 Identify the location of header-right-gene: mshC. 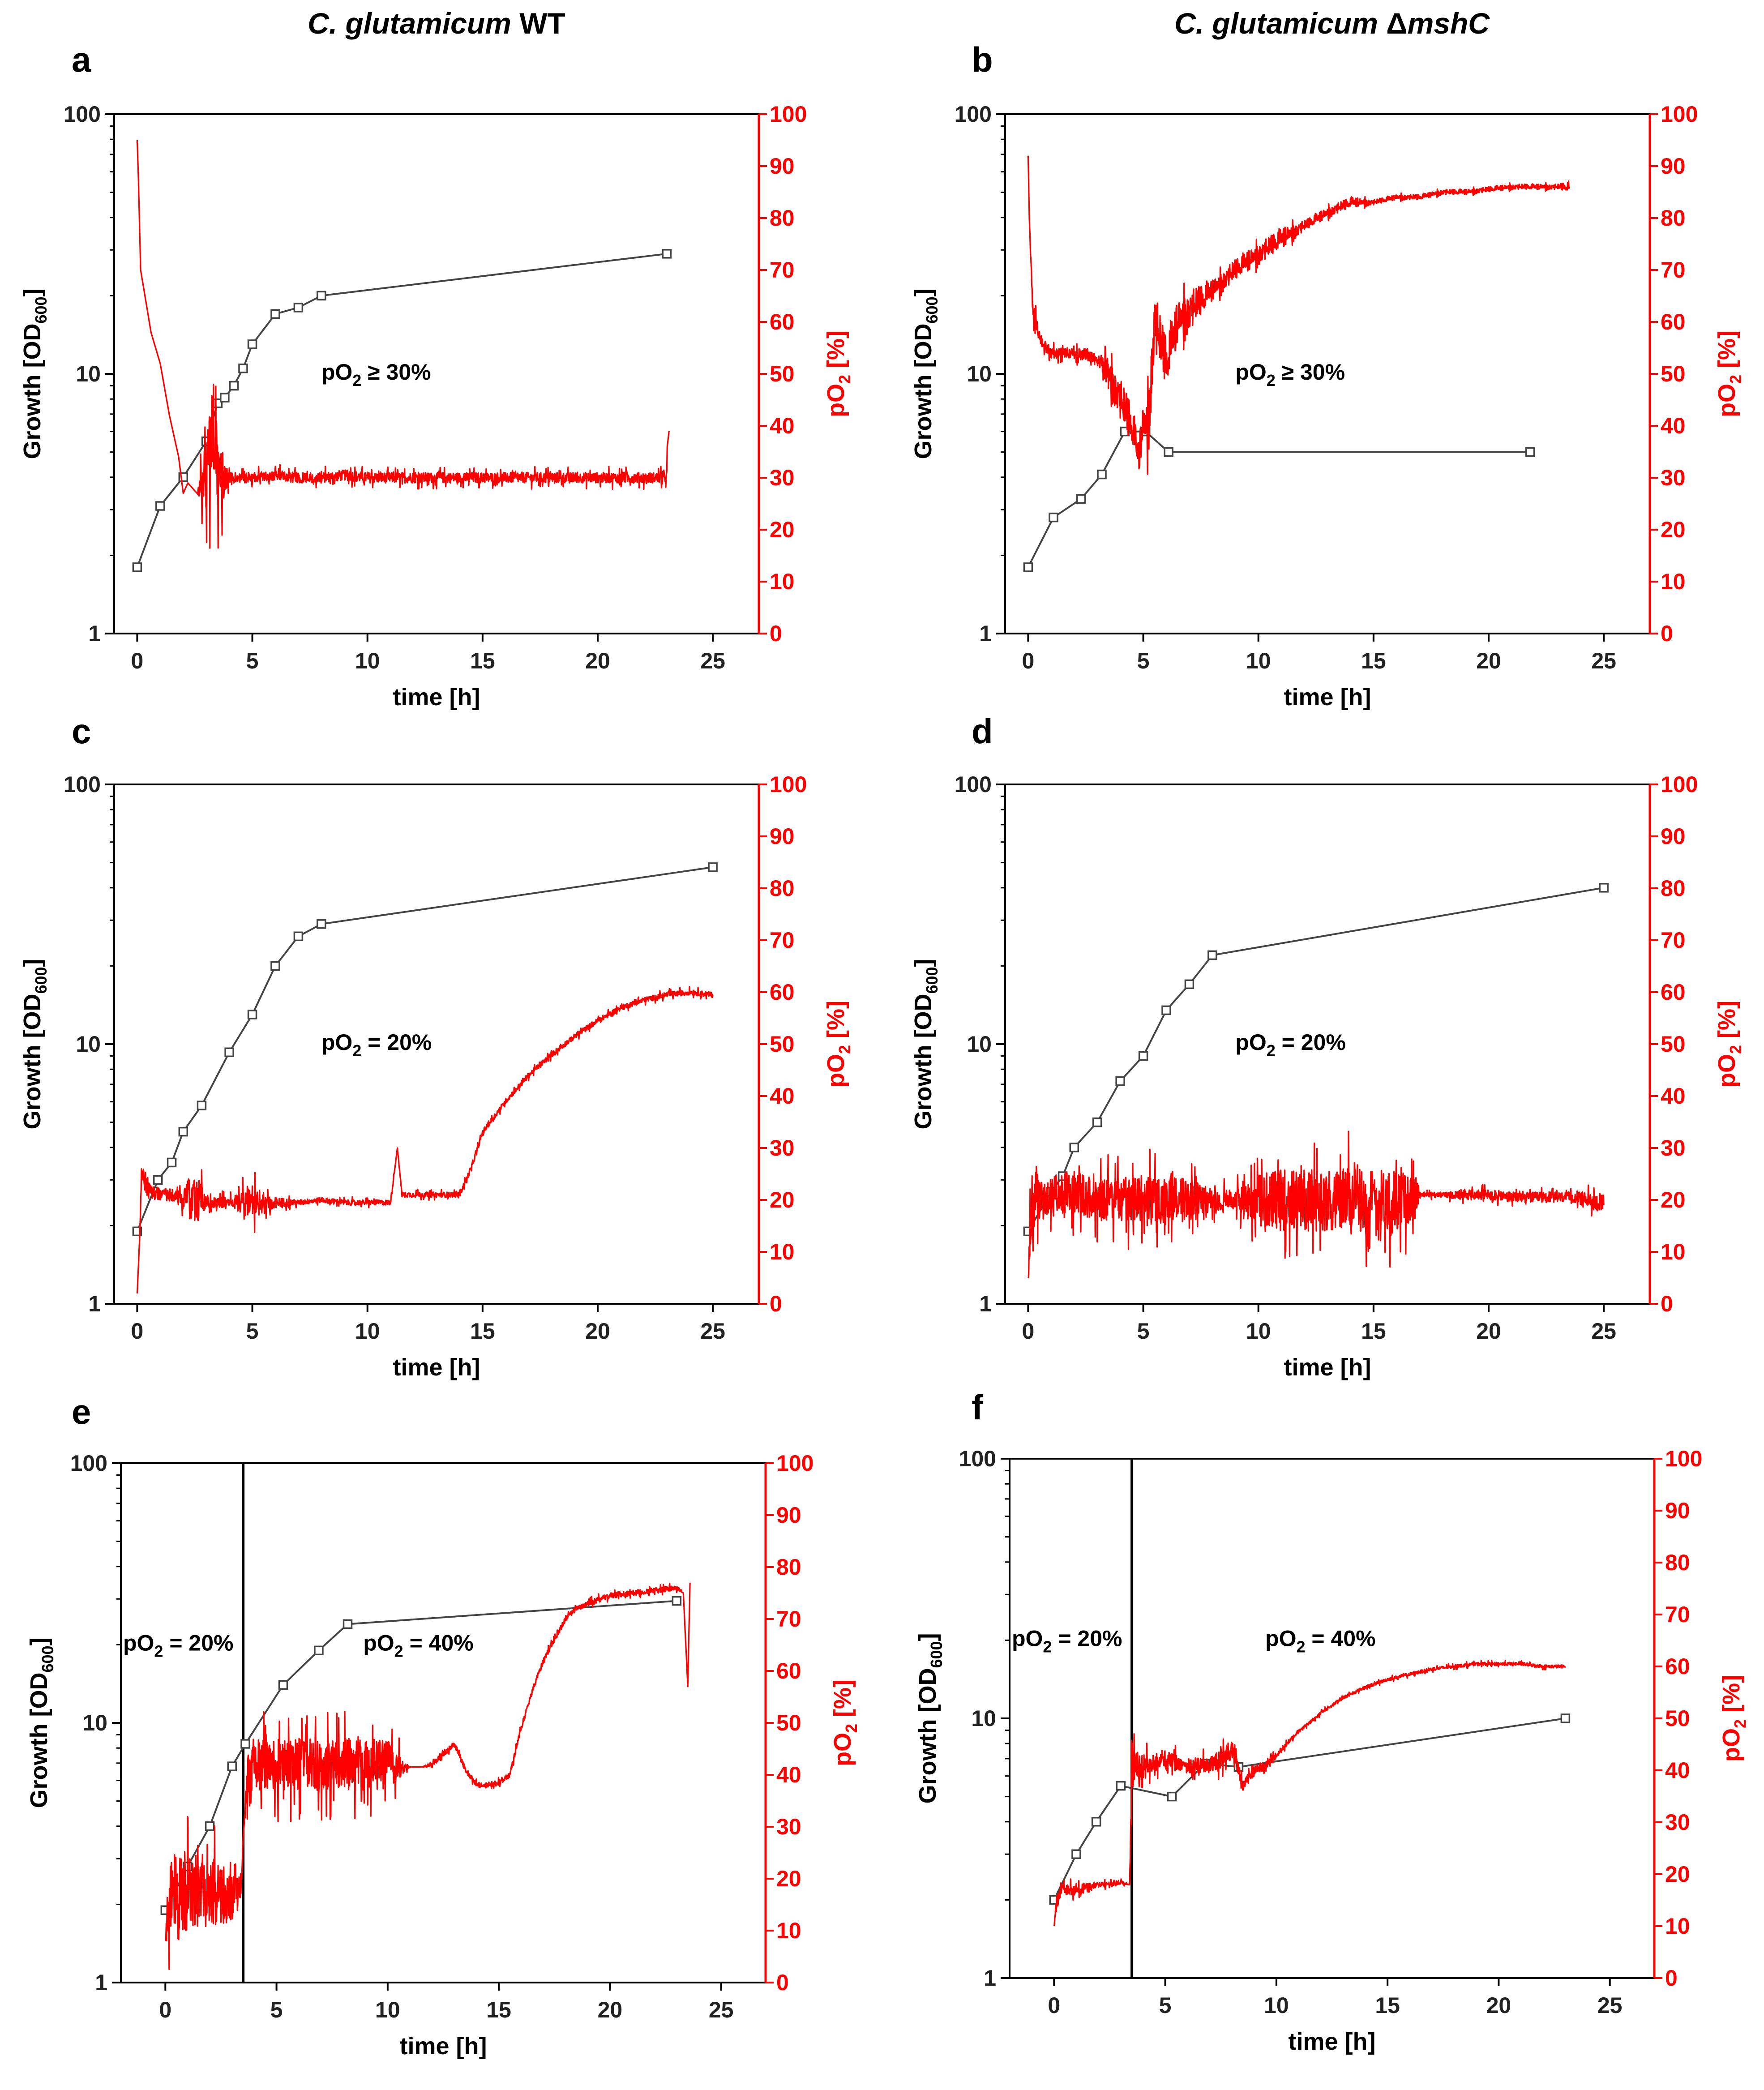
(1449, 23).